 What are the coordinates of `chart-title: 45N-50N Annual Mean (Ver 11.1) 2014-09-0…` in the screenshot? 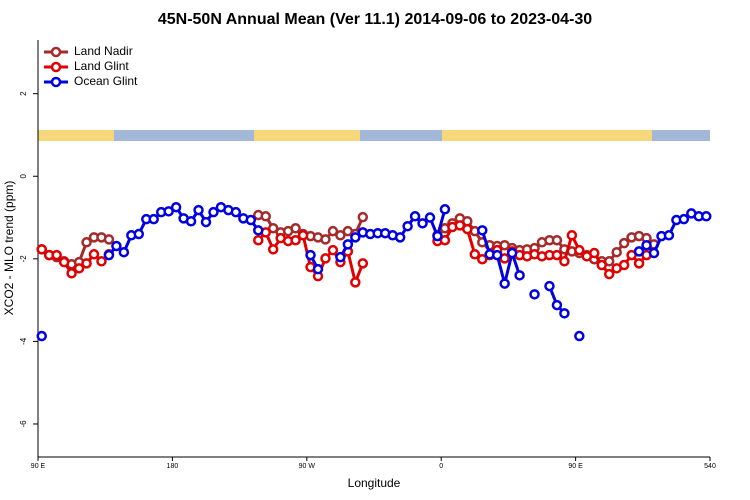 It's located at (375, 19).